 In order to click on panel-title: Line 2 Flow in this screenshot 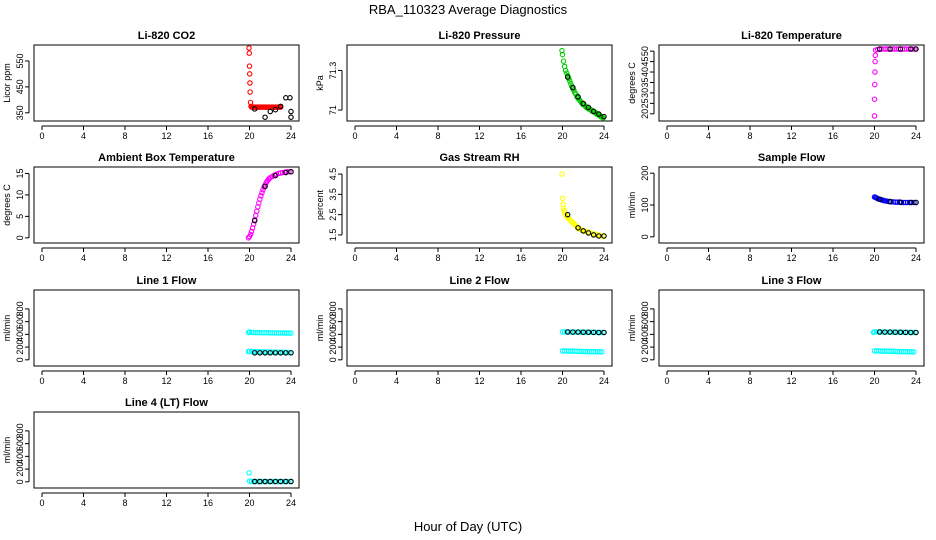, I will do `click(480, 281)`.